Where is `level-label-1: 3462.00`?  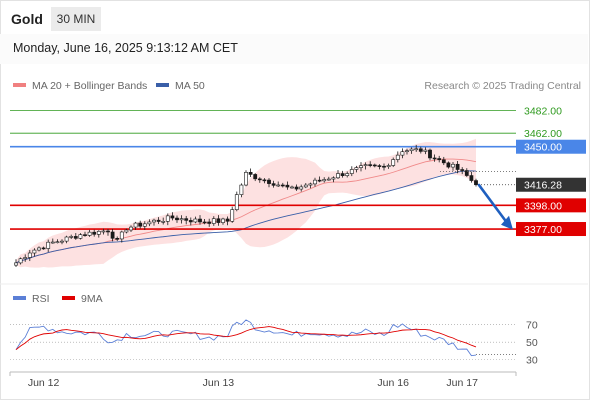 level-label-1: 3462.00 is located at coordinates (543, 134).